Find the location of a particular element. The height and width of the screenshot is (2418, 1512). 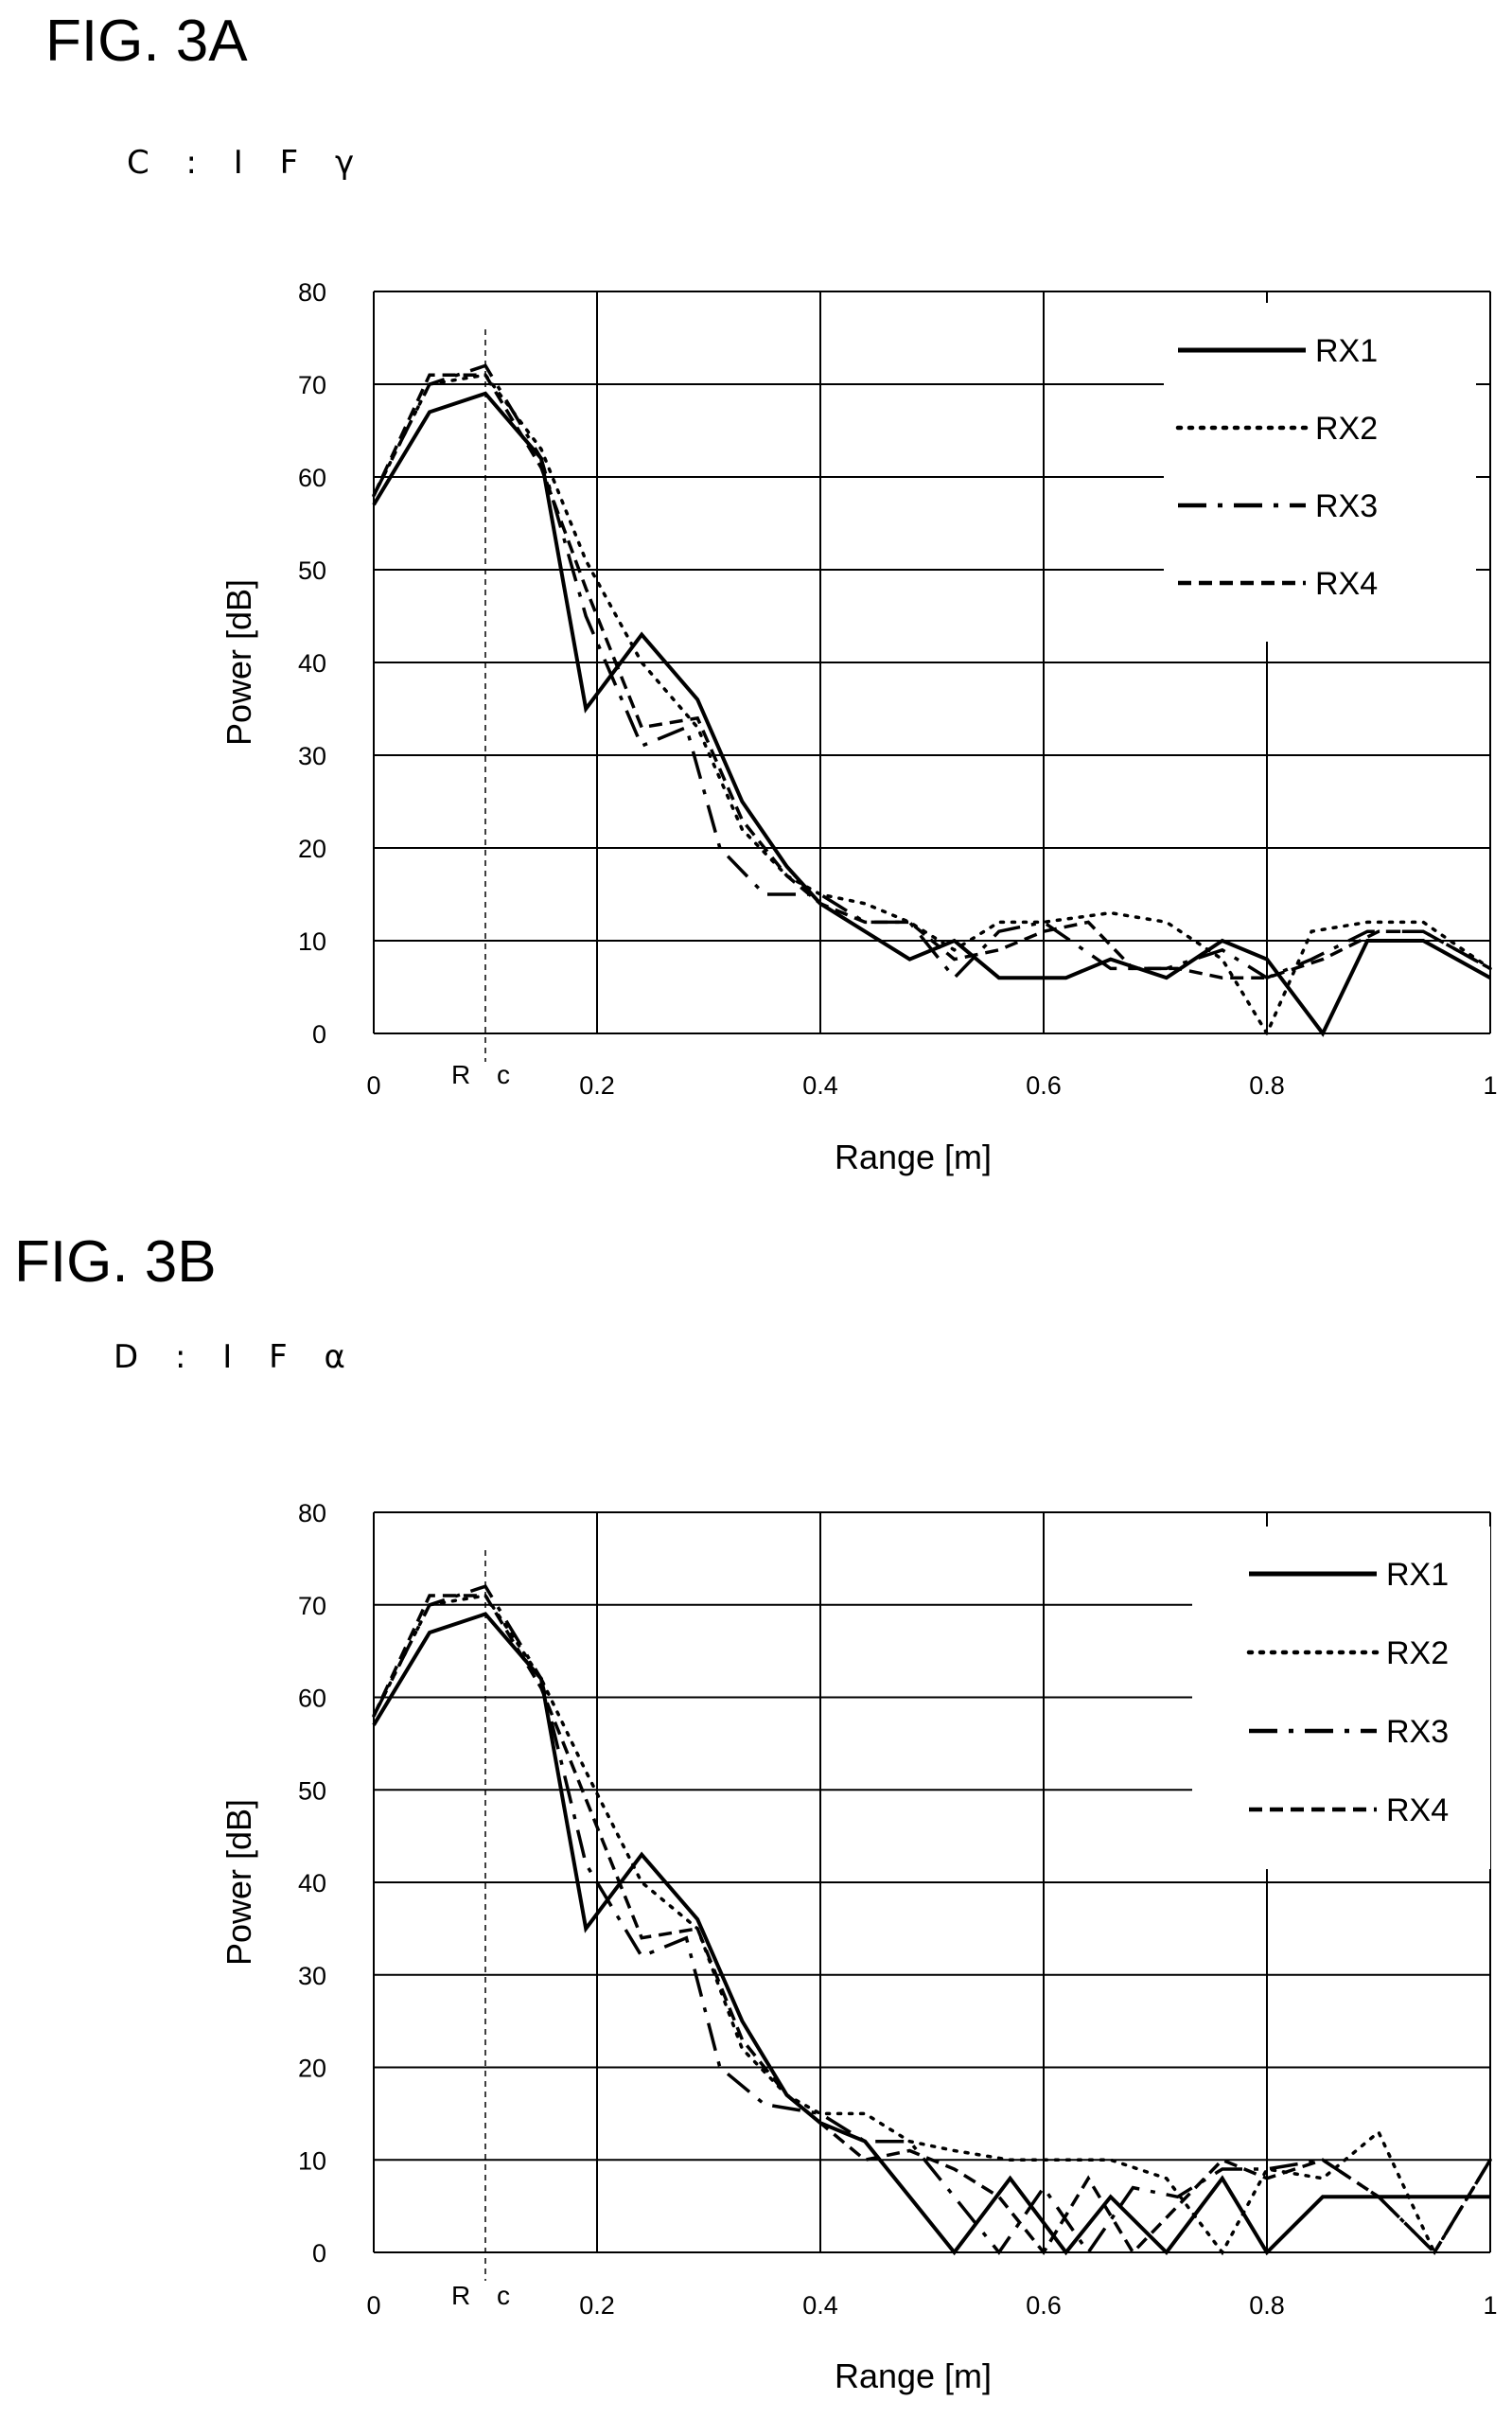

figure-subtitle-3a: C : I F γ is located at coordinates (247, 163).